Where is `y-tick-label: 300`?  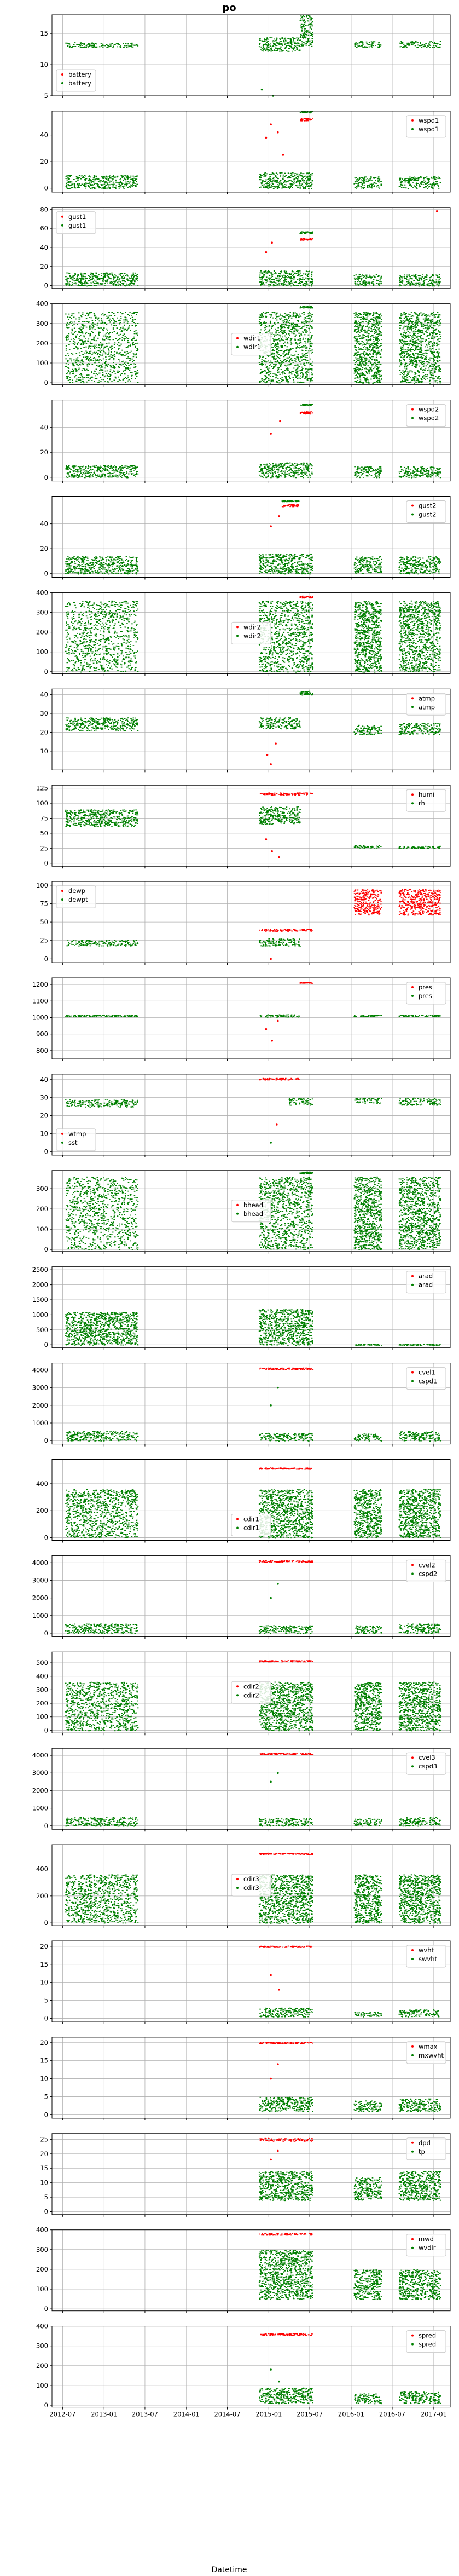 y-tick-label: 300 is located at coordinates (42, 612).